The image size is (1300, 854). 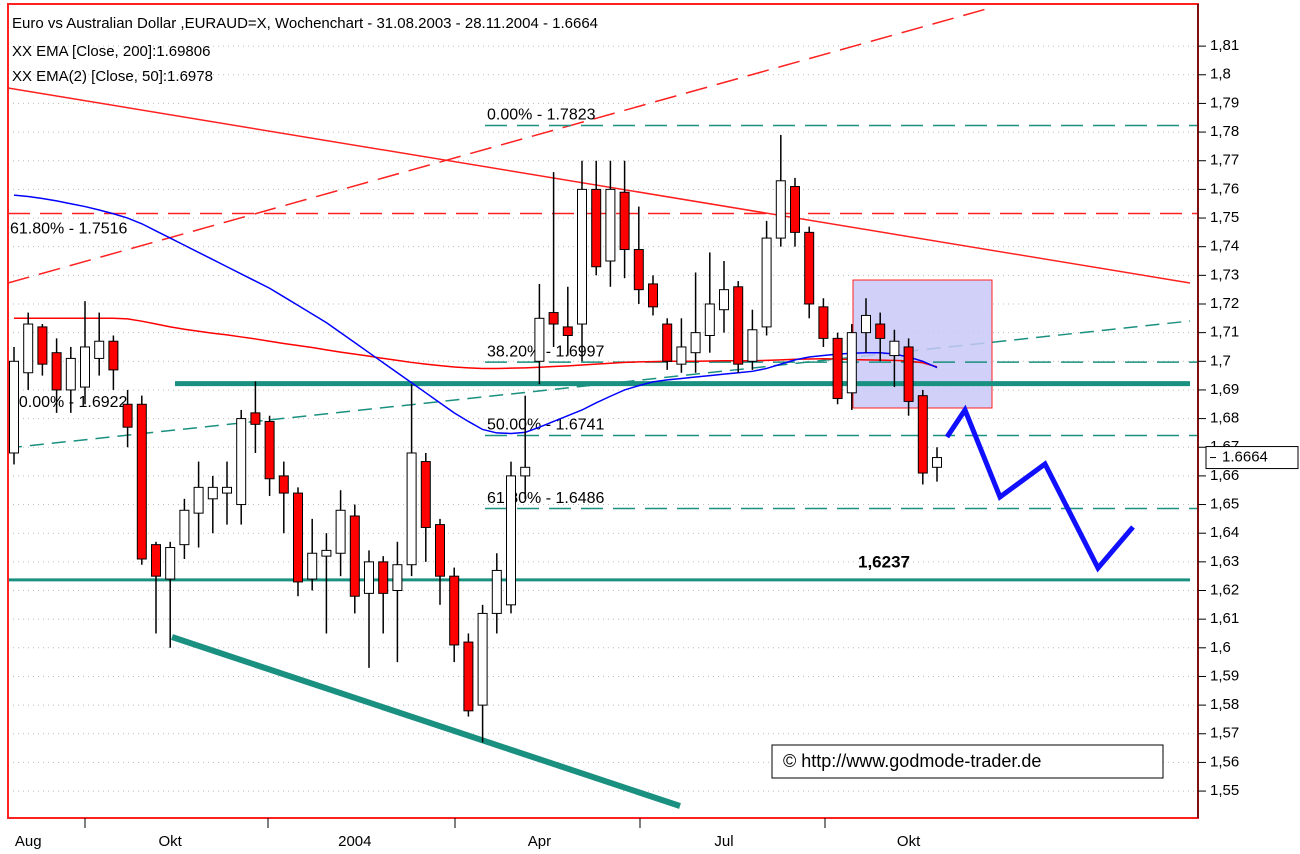 What do you see at coordinates (1224, 504) in the screenshot?
I see `y-tick-label: 1,65` at bounding box center [1224, 504].